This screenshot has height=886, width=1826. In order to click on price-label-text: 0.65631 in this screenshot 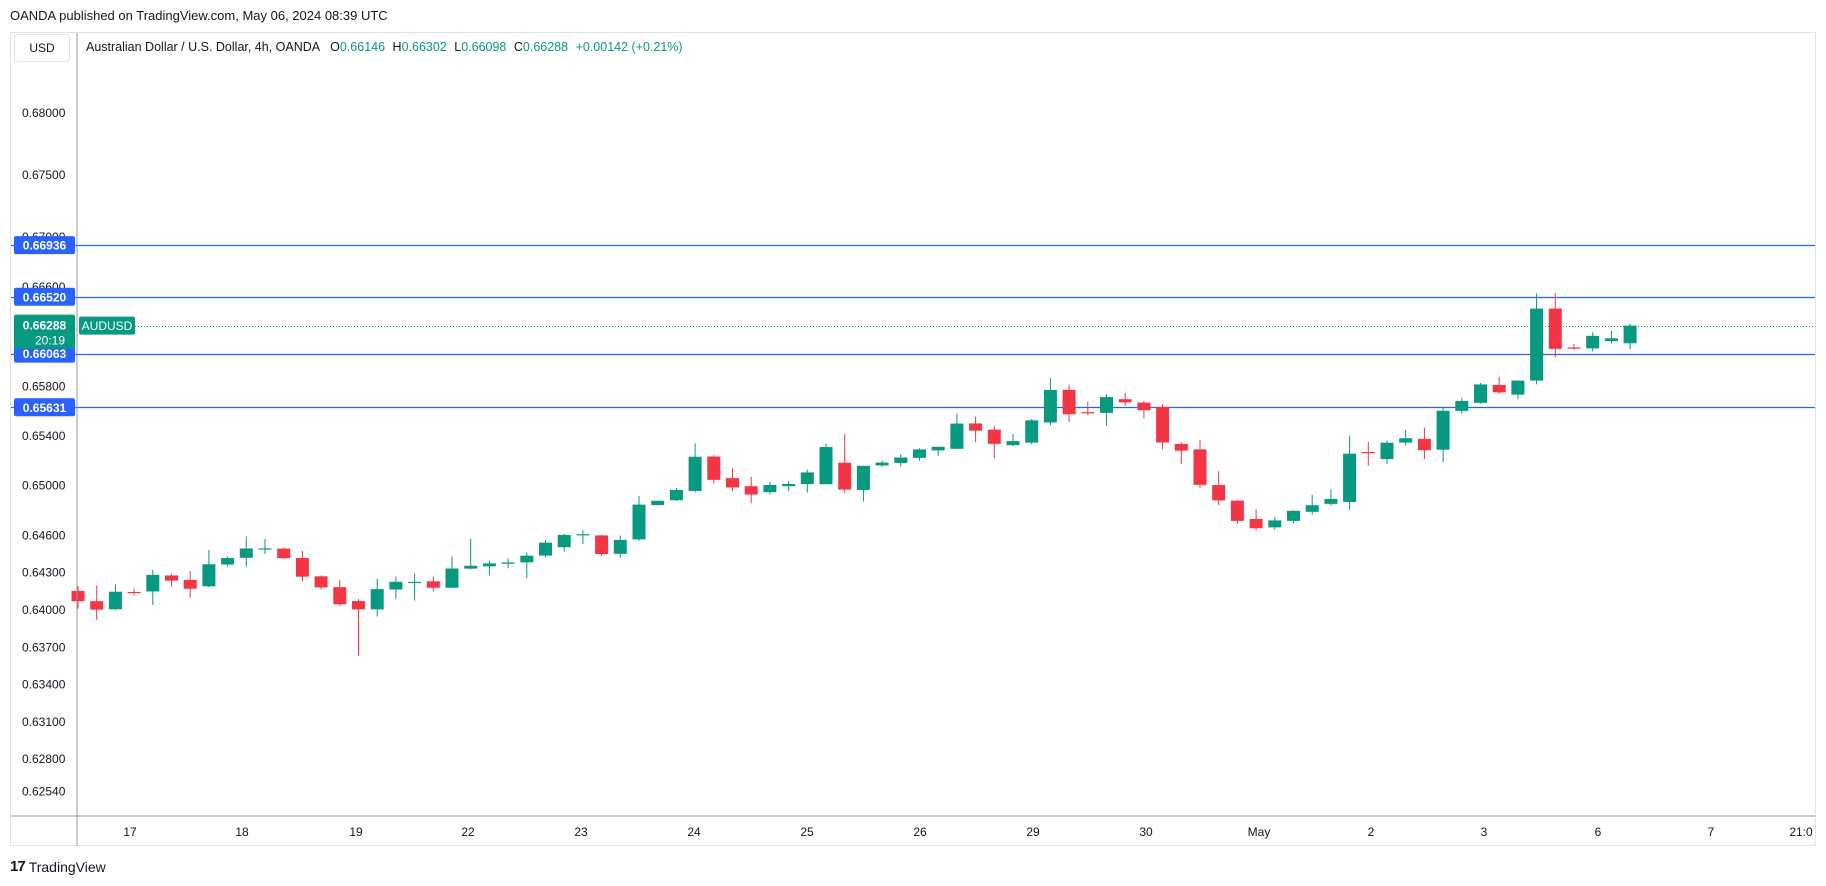, I will do `click(45, 408)`.